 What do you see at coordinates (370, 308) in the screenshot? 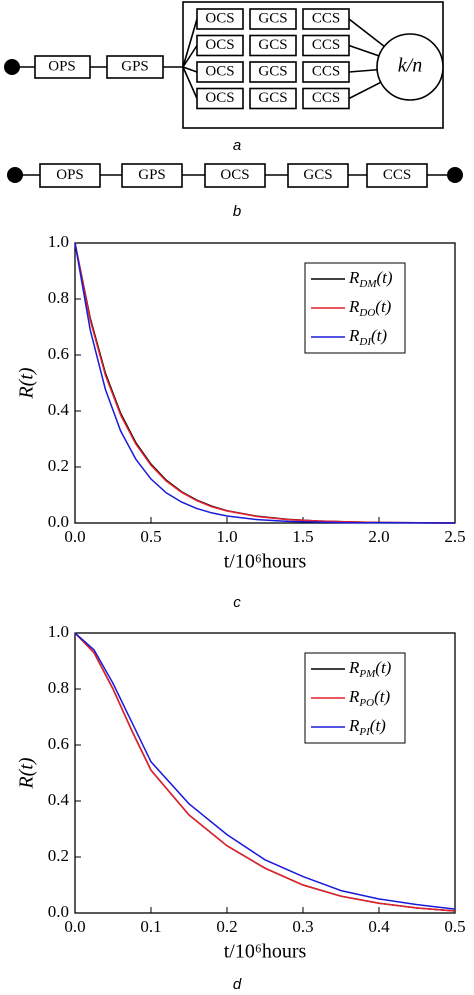
I see `legend-label: RDO(t)` at bounding box center [370, 308].